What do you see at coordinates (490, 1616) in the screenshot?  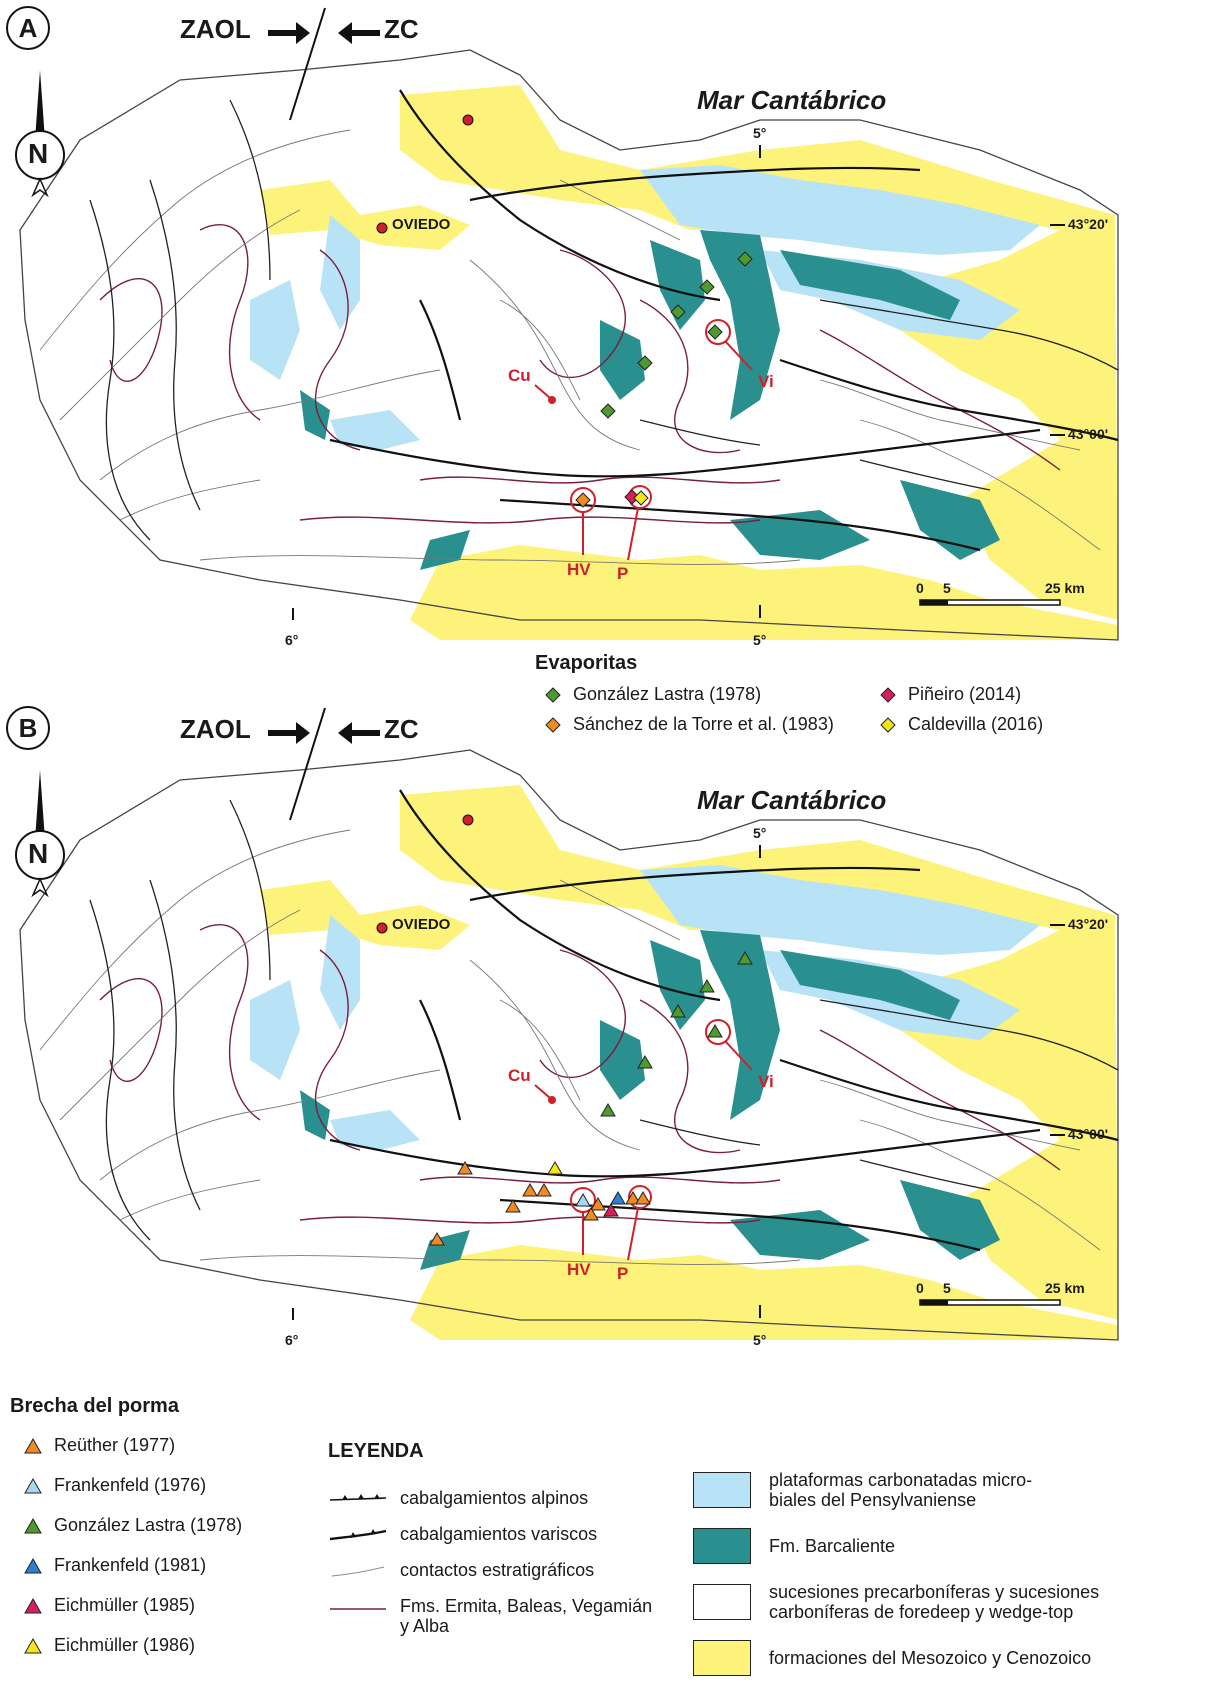 I see `leyenda-line-item: Fms. Ermita, Baleas, Vegamián y Alba` at bounding box center [490, 1616].